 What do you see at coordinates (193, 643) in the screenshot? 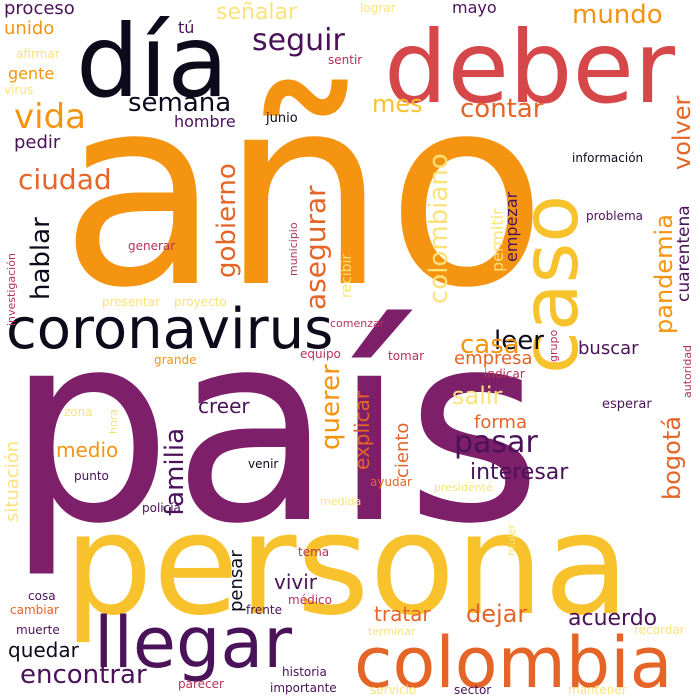
I see `word-llegar: llegar` at bounding box center [193, 643].